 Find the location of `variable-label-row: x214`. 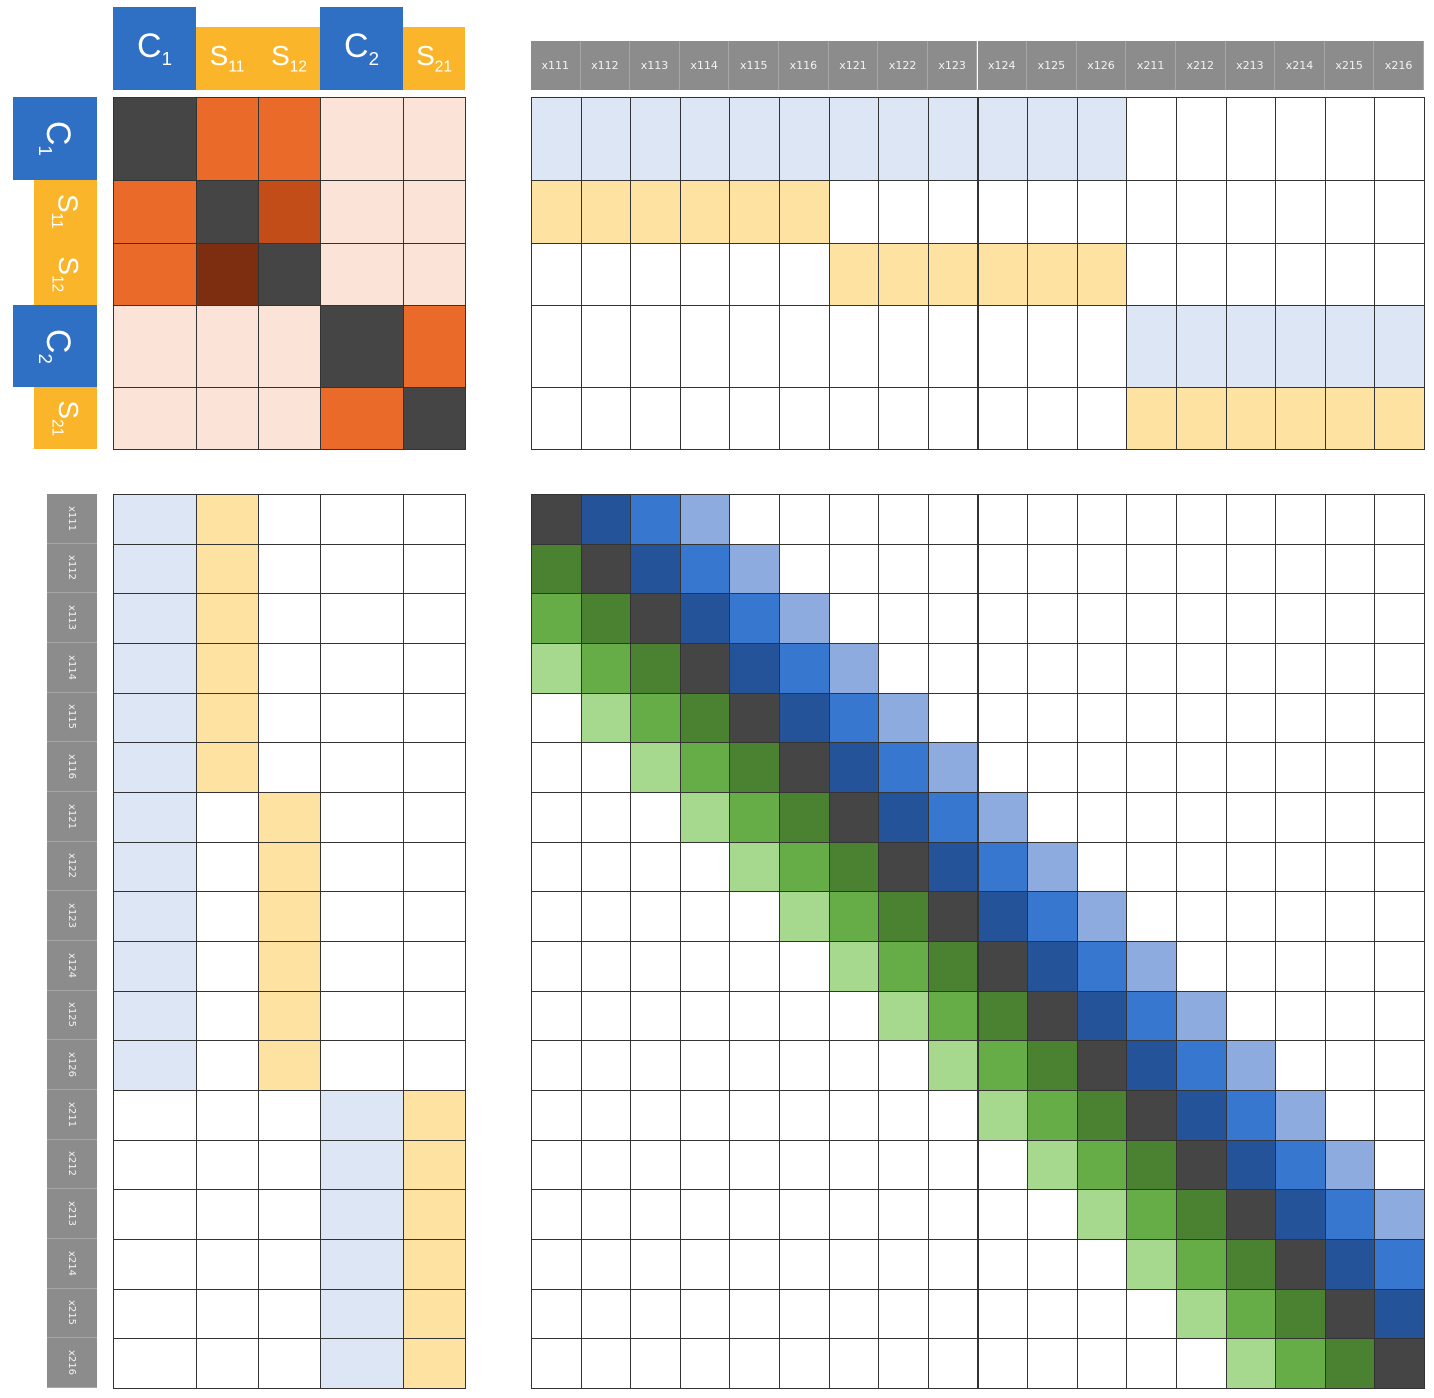

variable-label-row: x214 is located at coordinates (72, 1264).